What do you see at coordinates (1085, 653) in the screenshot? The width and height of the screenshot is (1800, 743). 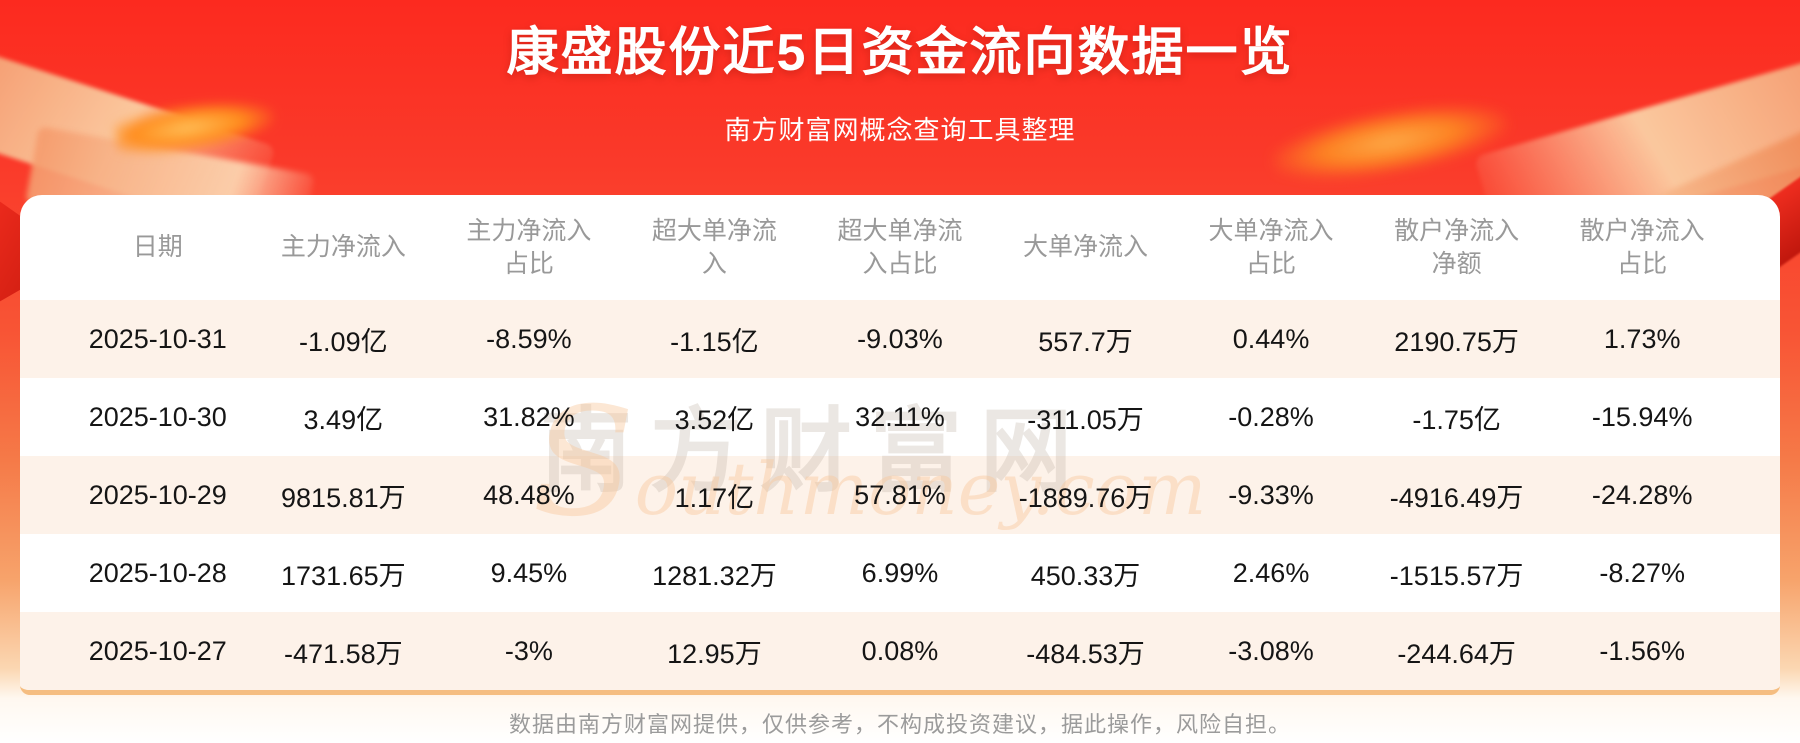 I see `value-cell: -484.53万` at bounding box center [1085, 653].